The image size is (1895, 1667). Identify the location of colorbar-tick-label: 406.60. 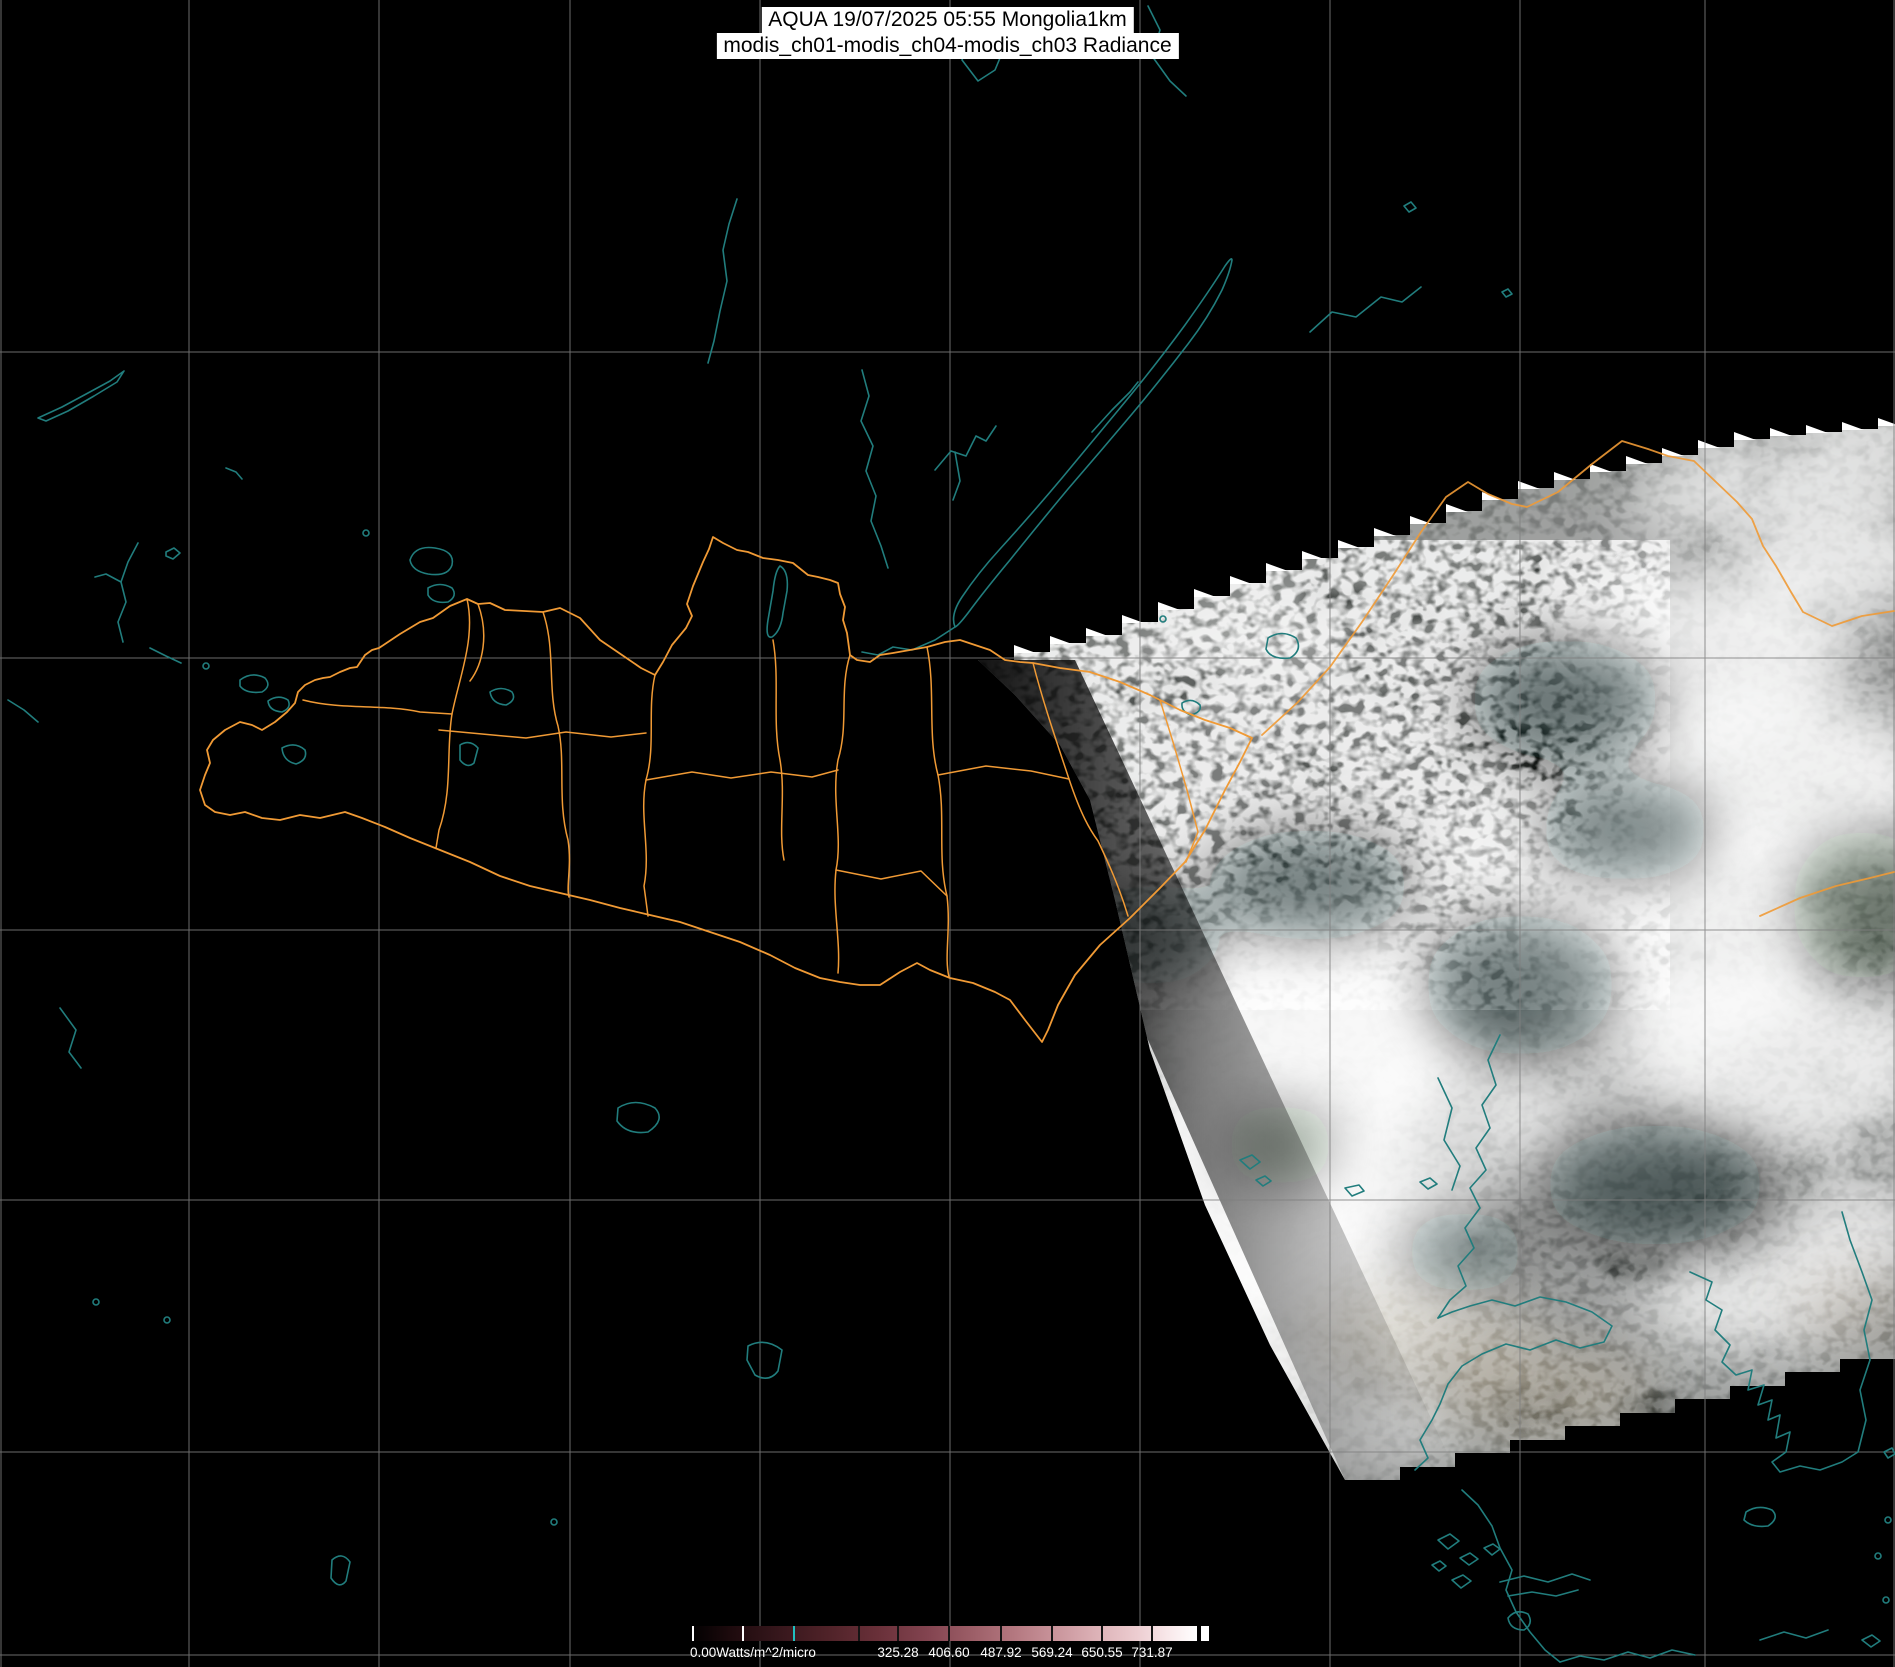
(949, 1652).